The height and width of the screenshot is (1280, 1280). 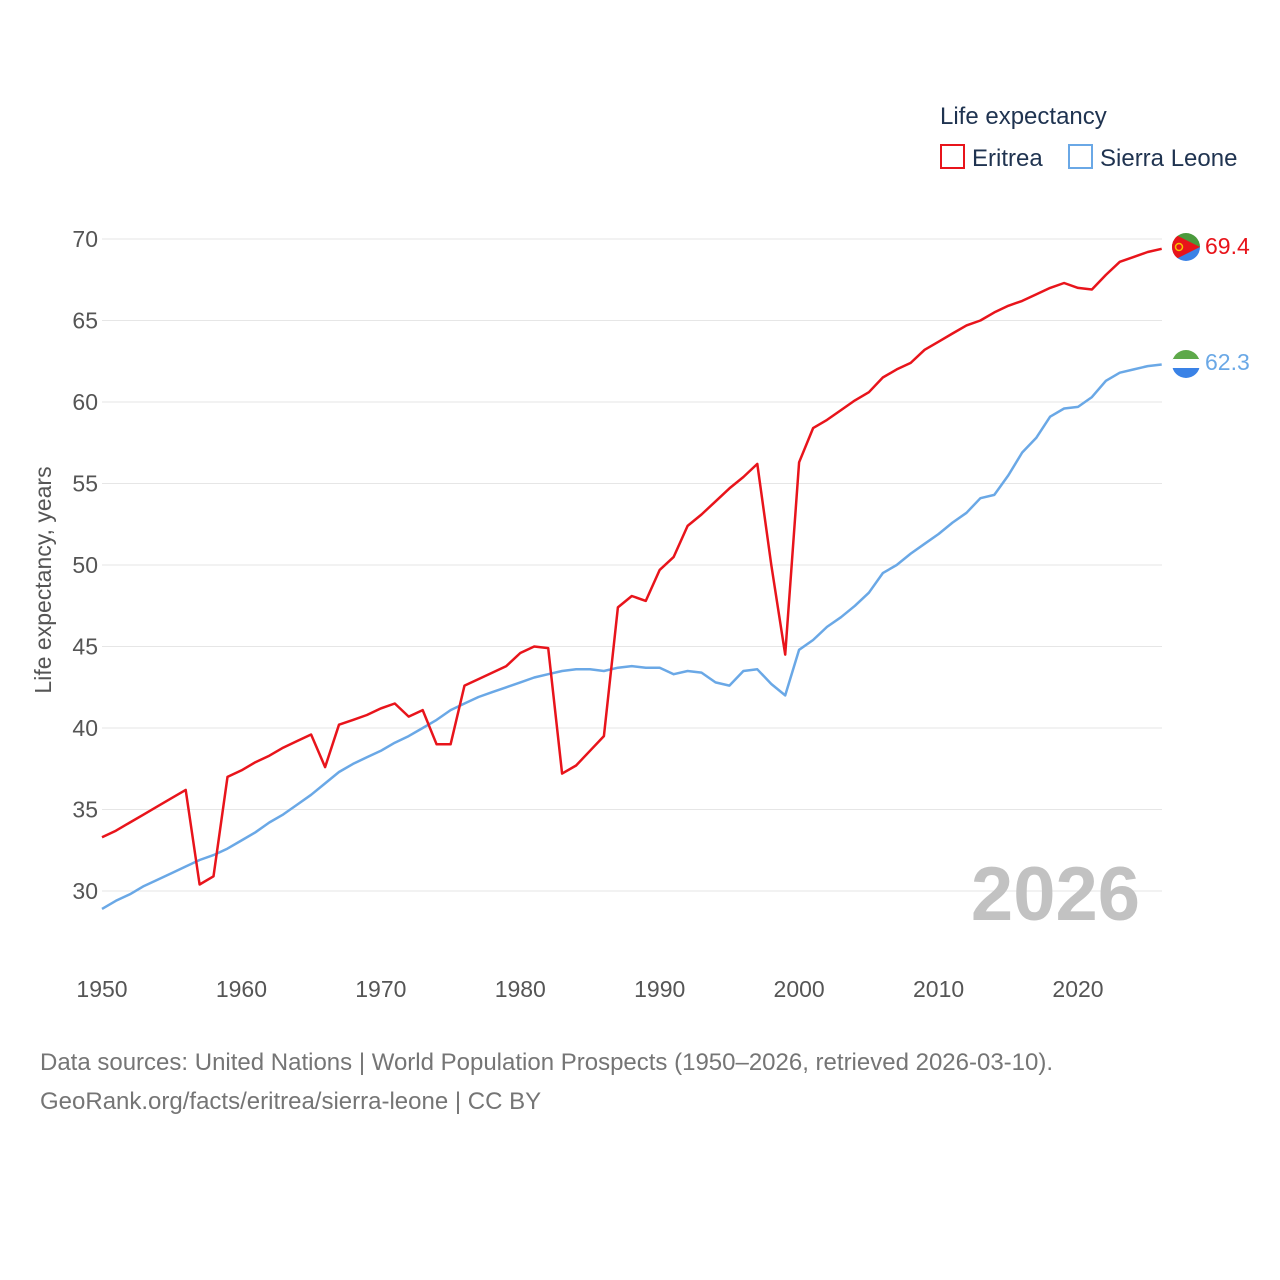 I want to click on y-tick-label: 50, so click(x=85, y=565).